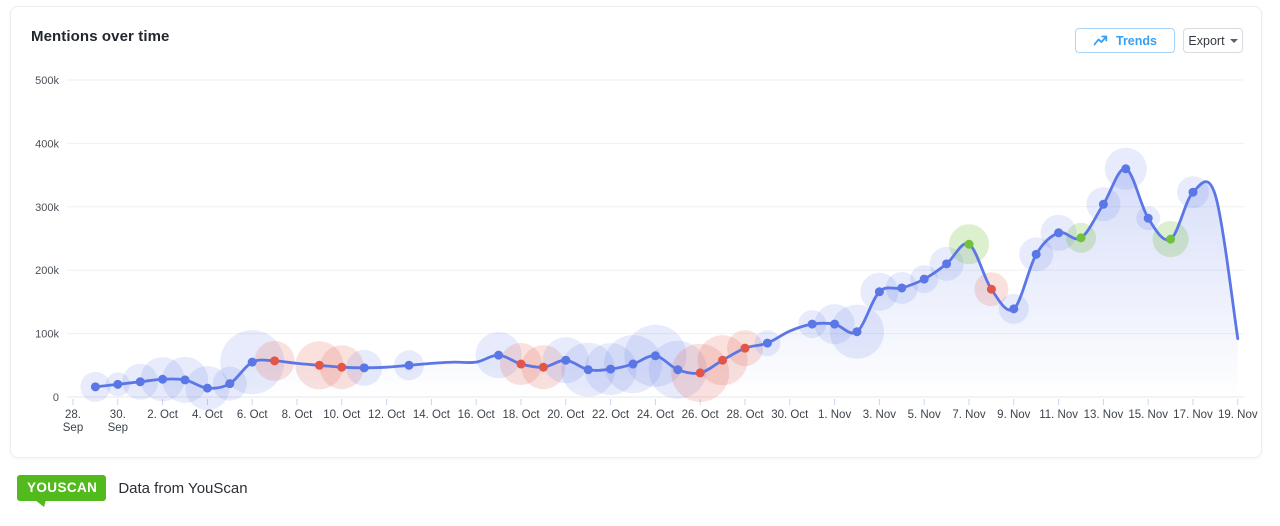  I want to click on x-axis-label: 18. Oct, so click(521, 415).